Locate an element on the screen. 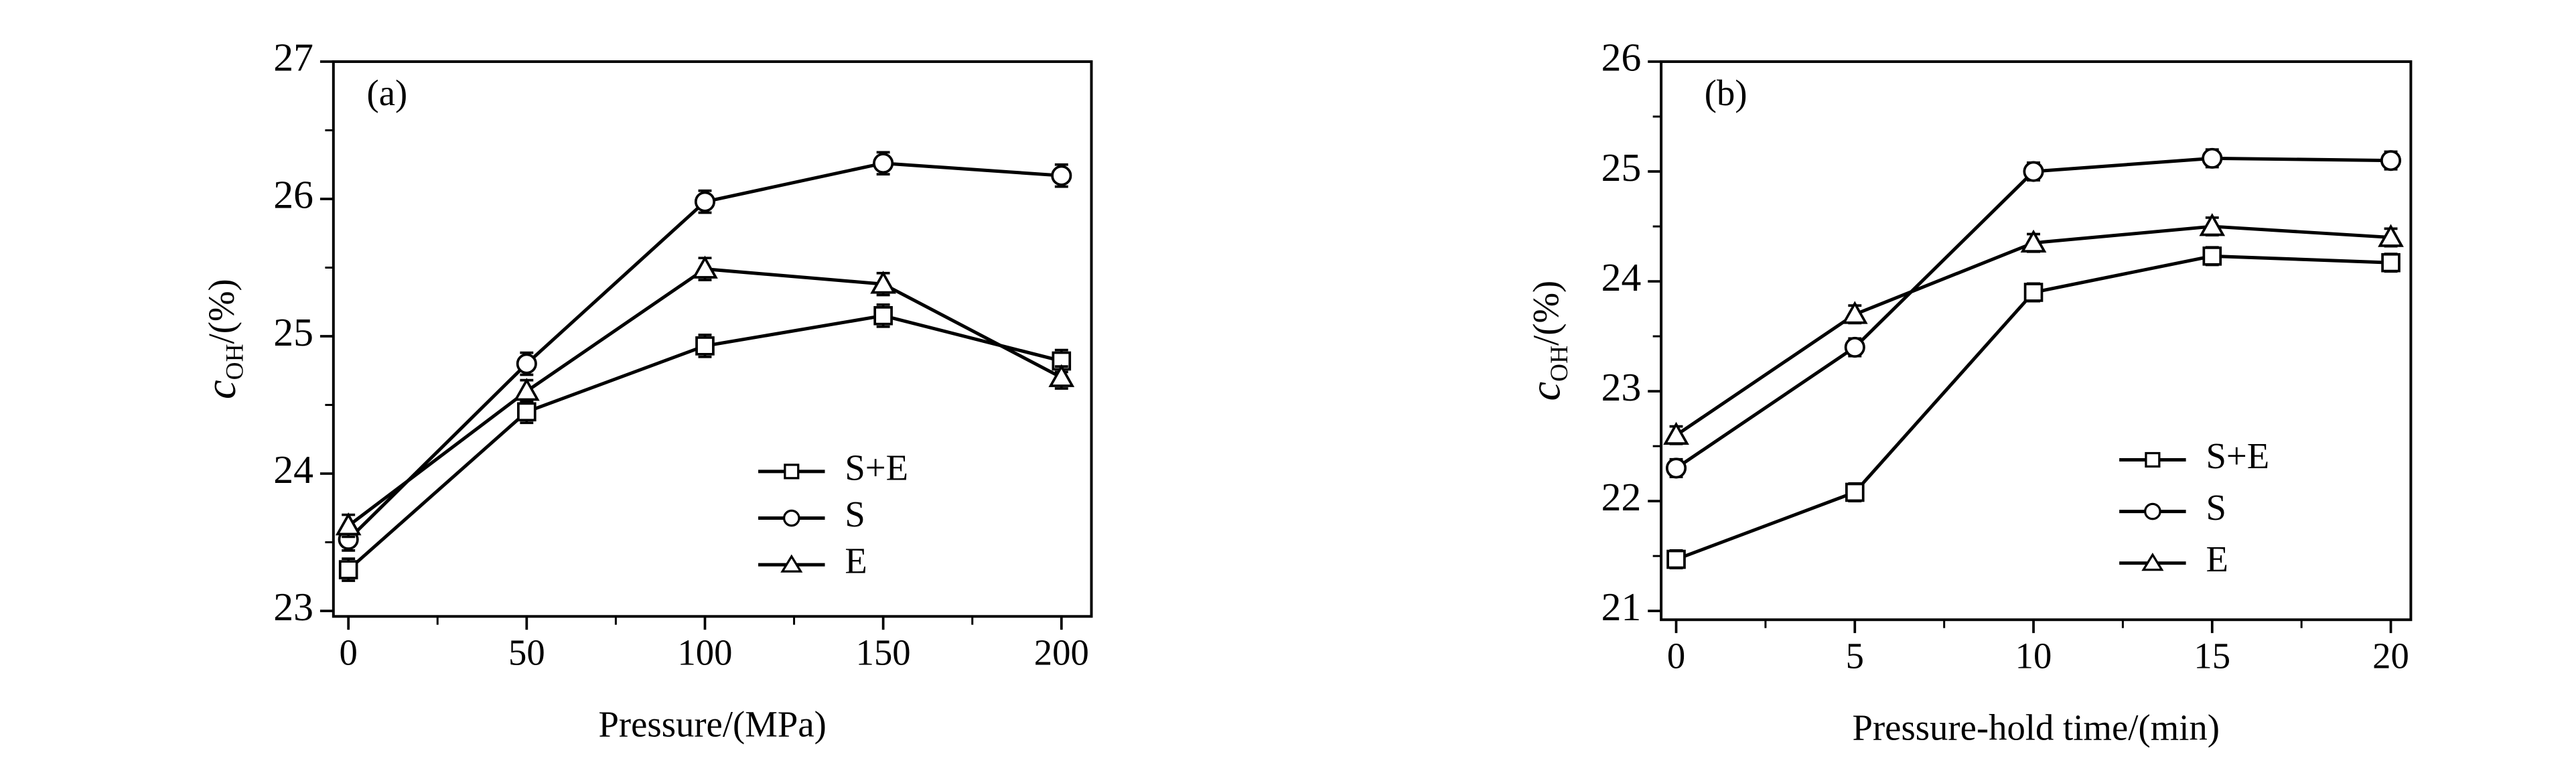 The height and width of the screenshot is (783, 2576). y-tick-label: 21 is located at coordinates (1621, 607).